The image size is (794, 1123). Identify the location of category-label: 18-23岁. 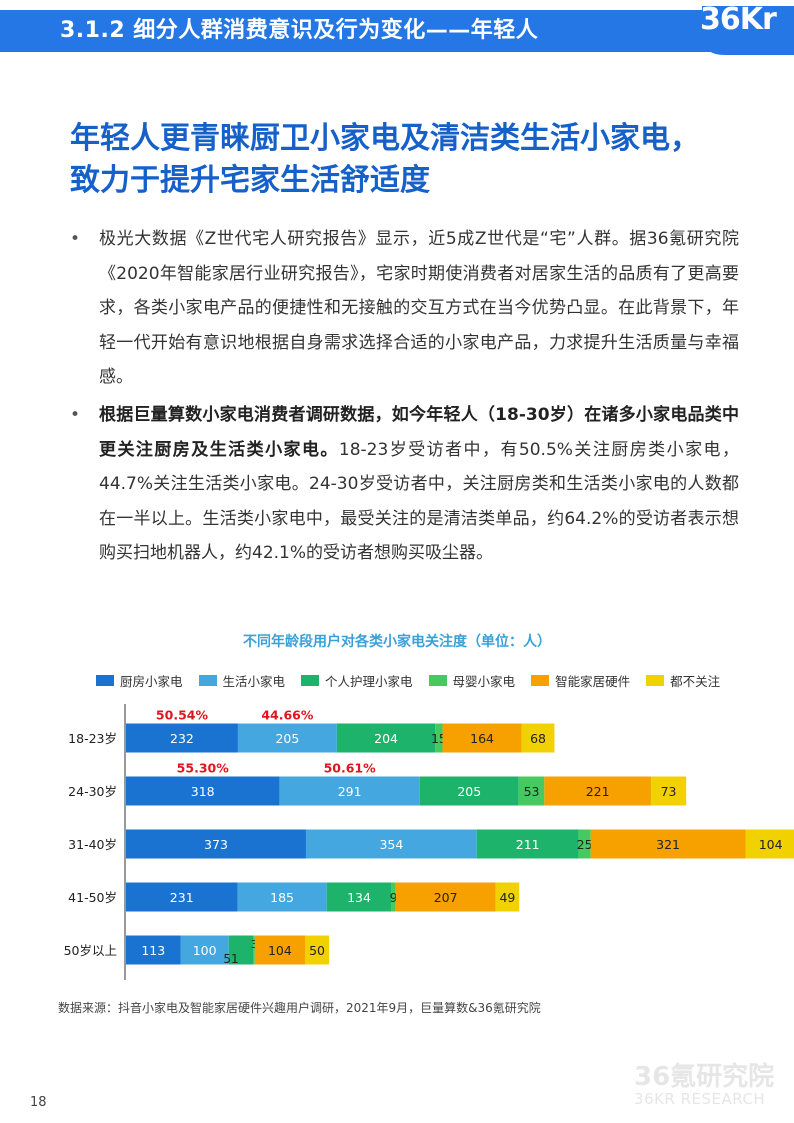
(92, 738).